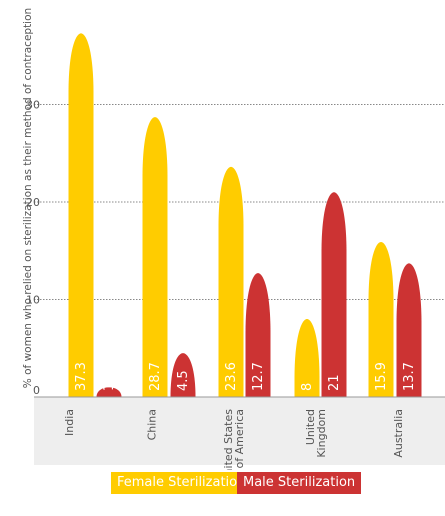 The height and width of the screenshot is (516, 445). Describe the element at coordinates (151, 424) in the screenshot. I see `category-label: China` at that location.